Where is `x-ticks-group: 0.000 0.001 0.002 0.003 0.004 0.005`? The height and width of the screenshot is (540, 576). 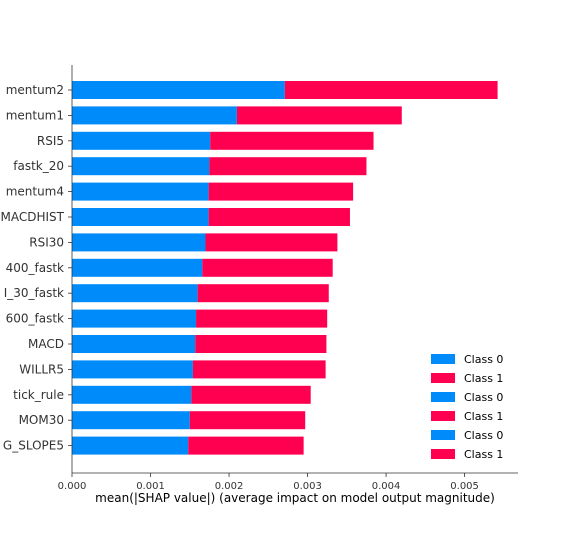
x-ticks-group: 0.000 0.001 0.002 0.003 0.004 0.005 is located at coordinates (268, 482).